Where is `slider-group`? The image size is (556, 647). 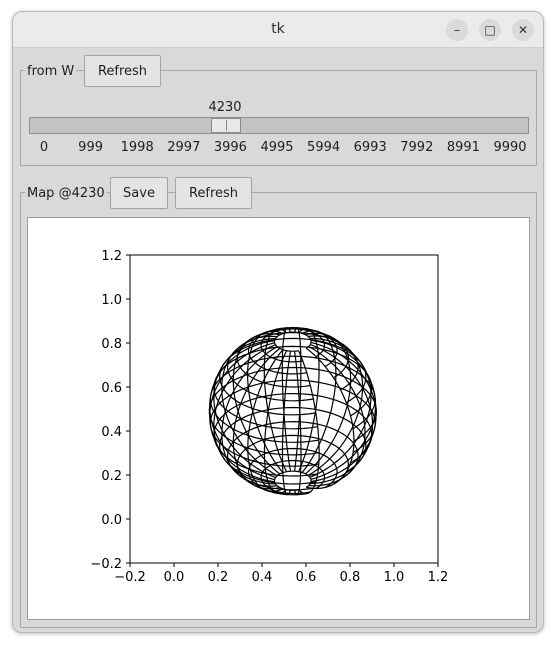 slider-group is located at coordinates (278, 118).